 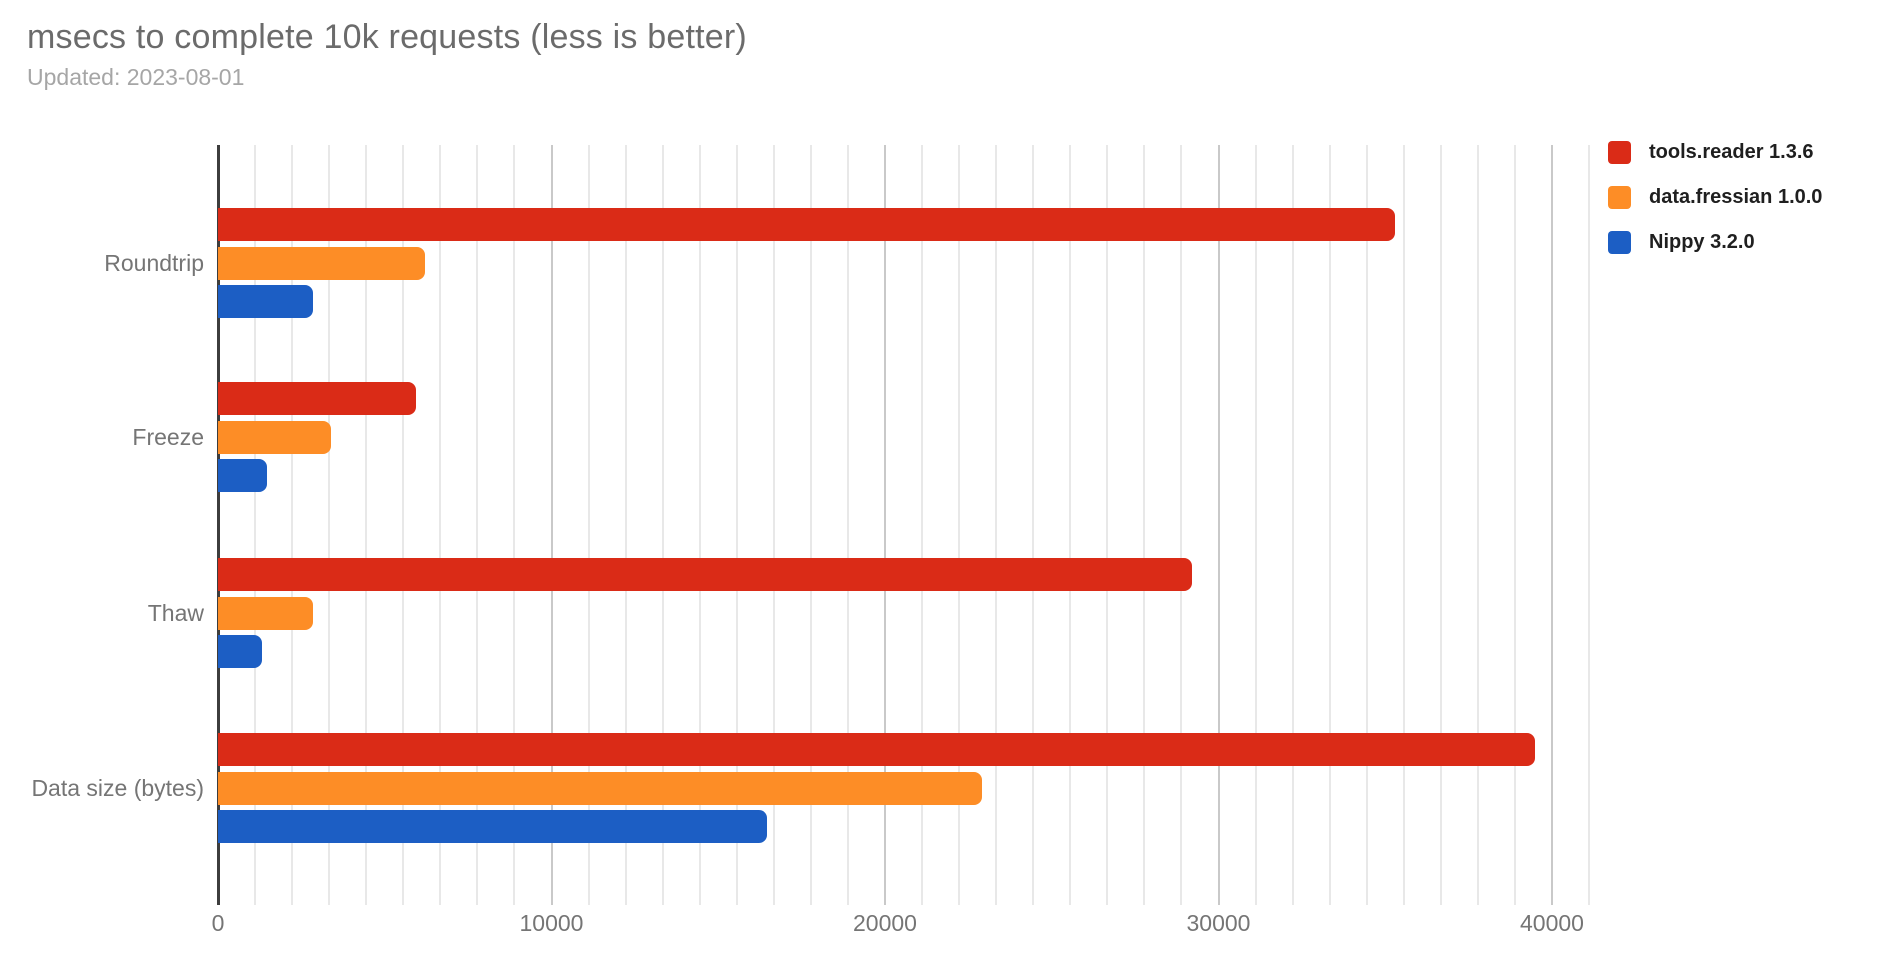 I want to click on x-tick-label: 0, so click(x=218, y=923).